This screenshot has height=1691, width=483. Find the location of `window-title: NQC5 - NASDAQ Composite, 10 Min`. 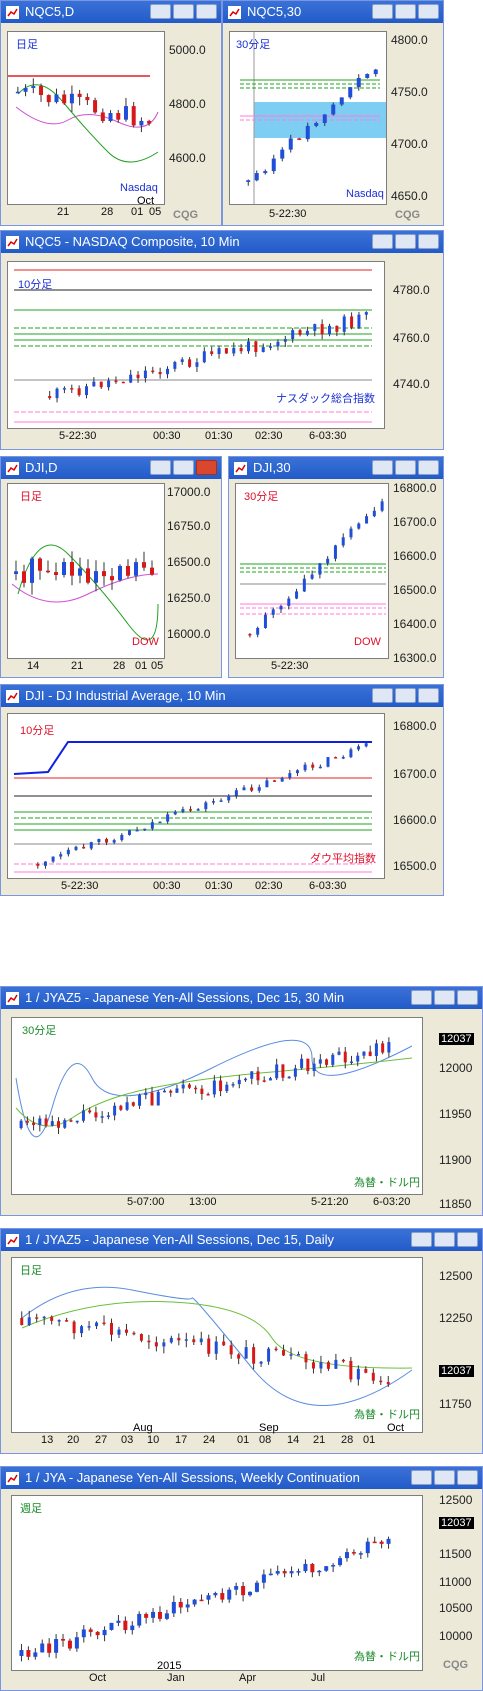

window-title: NQC5 - NASDAQ Composite, 10 Min is located at coordinates (132, 241).